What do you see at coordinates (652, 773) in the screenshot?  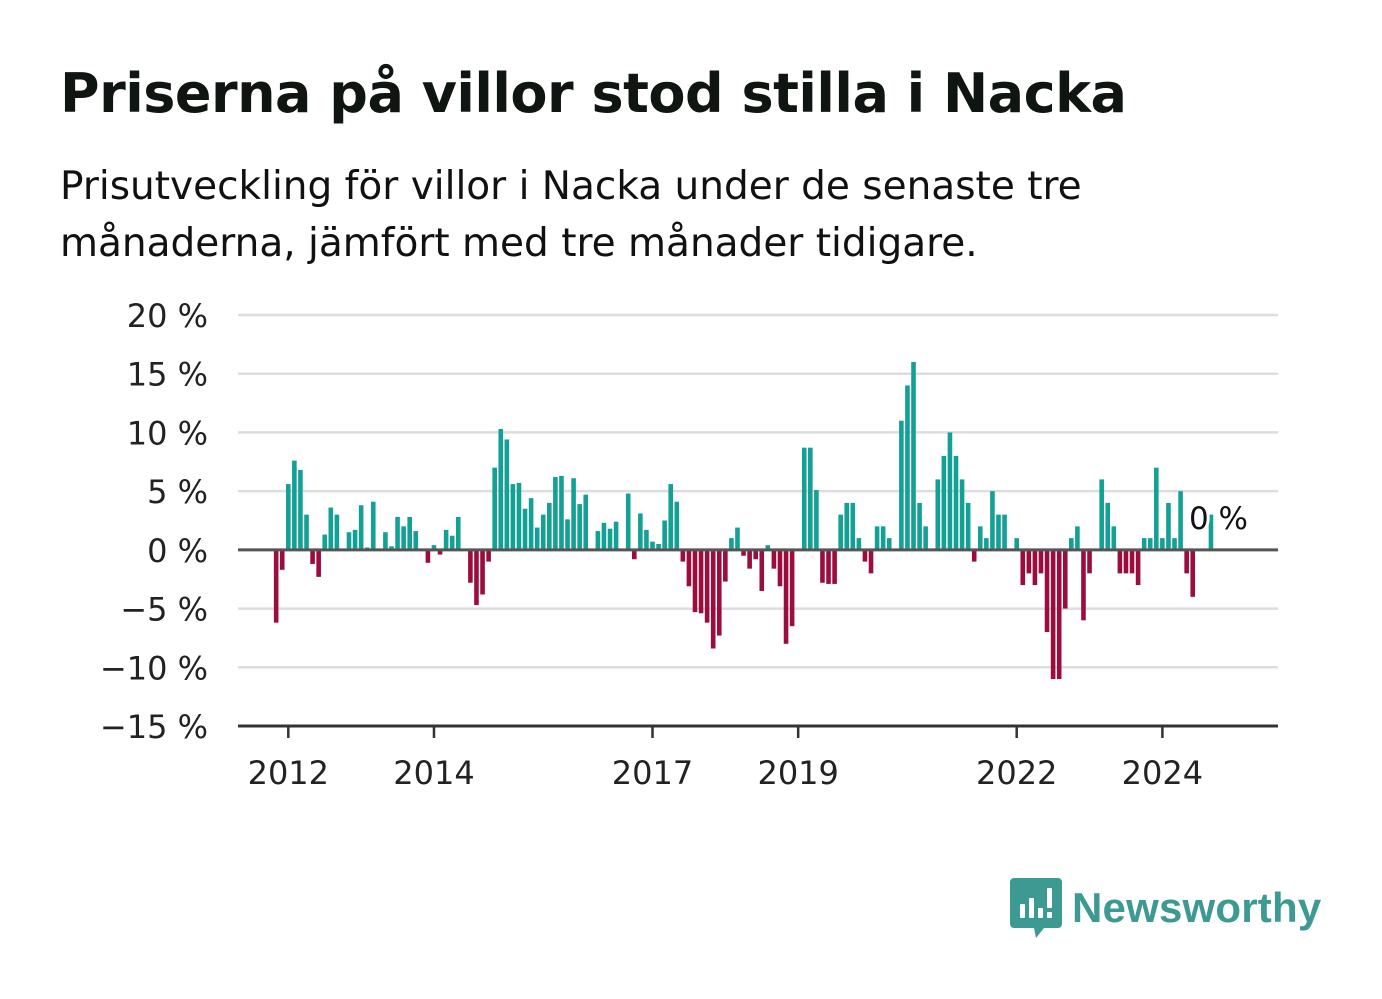 I see `x-tick-label: 2017` at bounding box center [652, 773].